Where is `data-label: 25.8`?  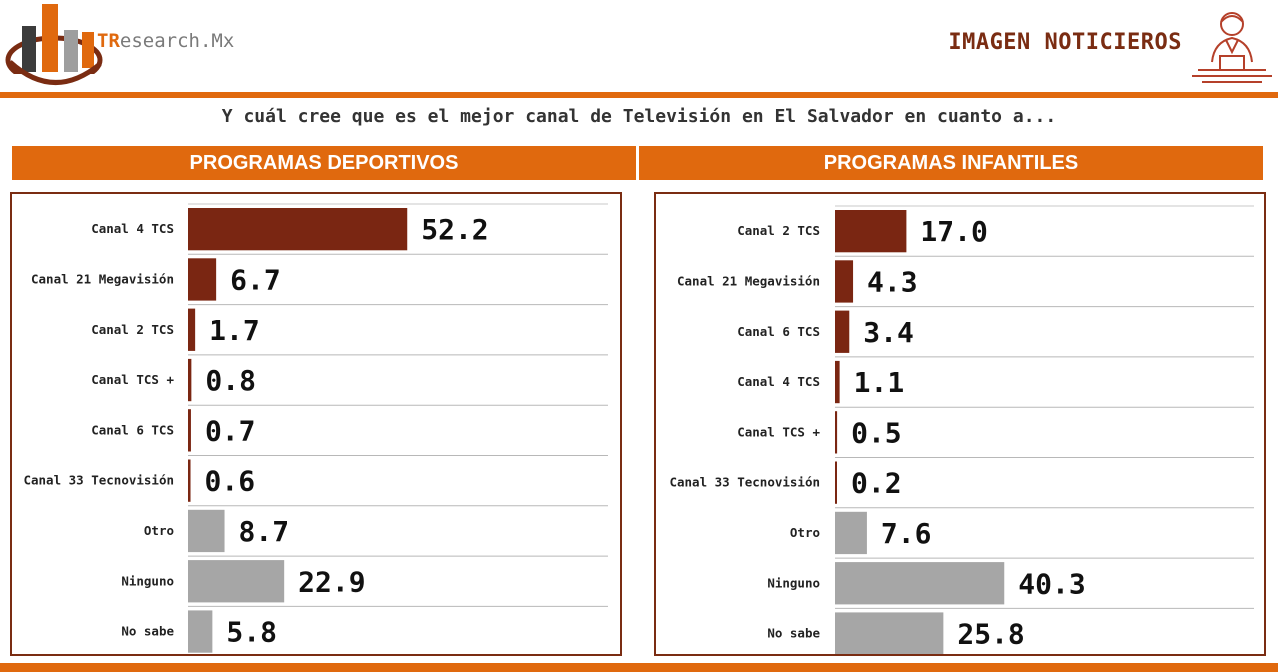
data-label: 25.8 is located at coordinates (990, 634).